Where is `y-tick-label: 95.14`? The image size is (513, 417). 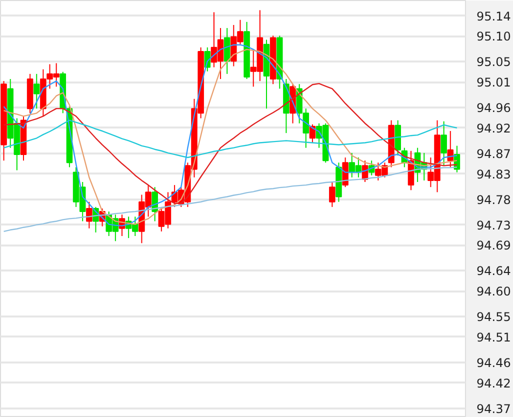 y-tick-label: 95.14 is located at coordinates (493, 16).